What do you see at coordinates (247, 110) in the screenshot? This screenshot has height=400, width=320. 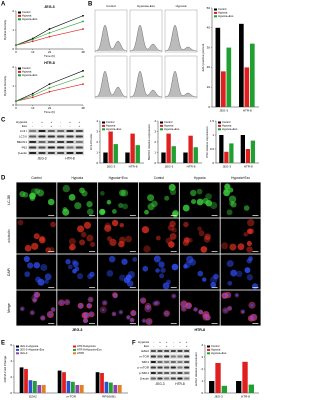 I see `x-tick-label: HTR-8` at bounding box center [247, 110].